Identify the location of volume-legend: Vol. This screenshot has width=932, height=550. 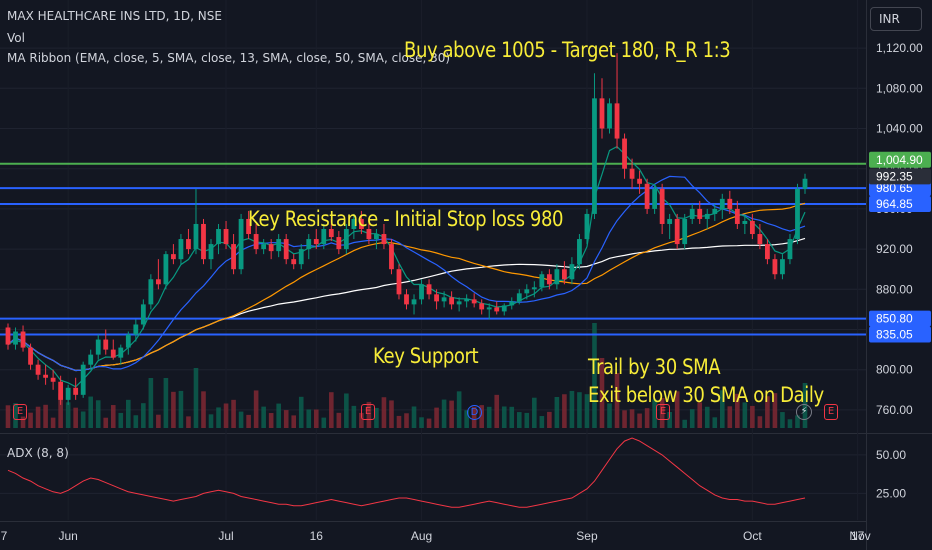
(16, 38).